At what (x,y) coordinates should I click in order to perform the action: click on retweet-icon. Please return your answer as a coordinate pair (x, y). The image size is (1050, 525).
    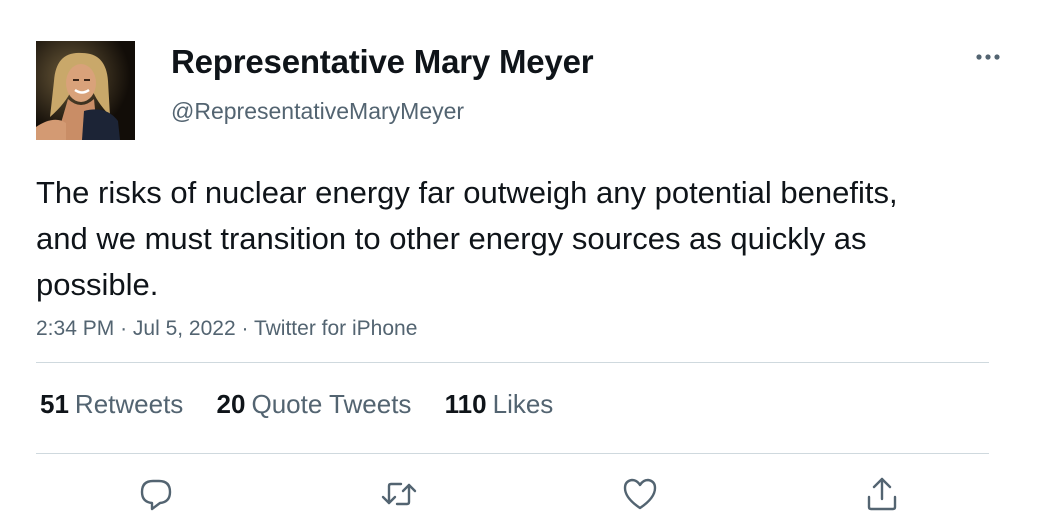
    Looking at the image, I should click on (399, 494).